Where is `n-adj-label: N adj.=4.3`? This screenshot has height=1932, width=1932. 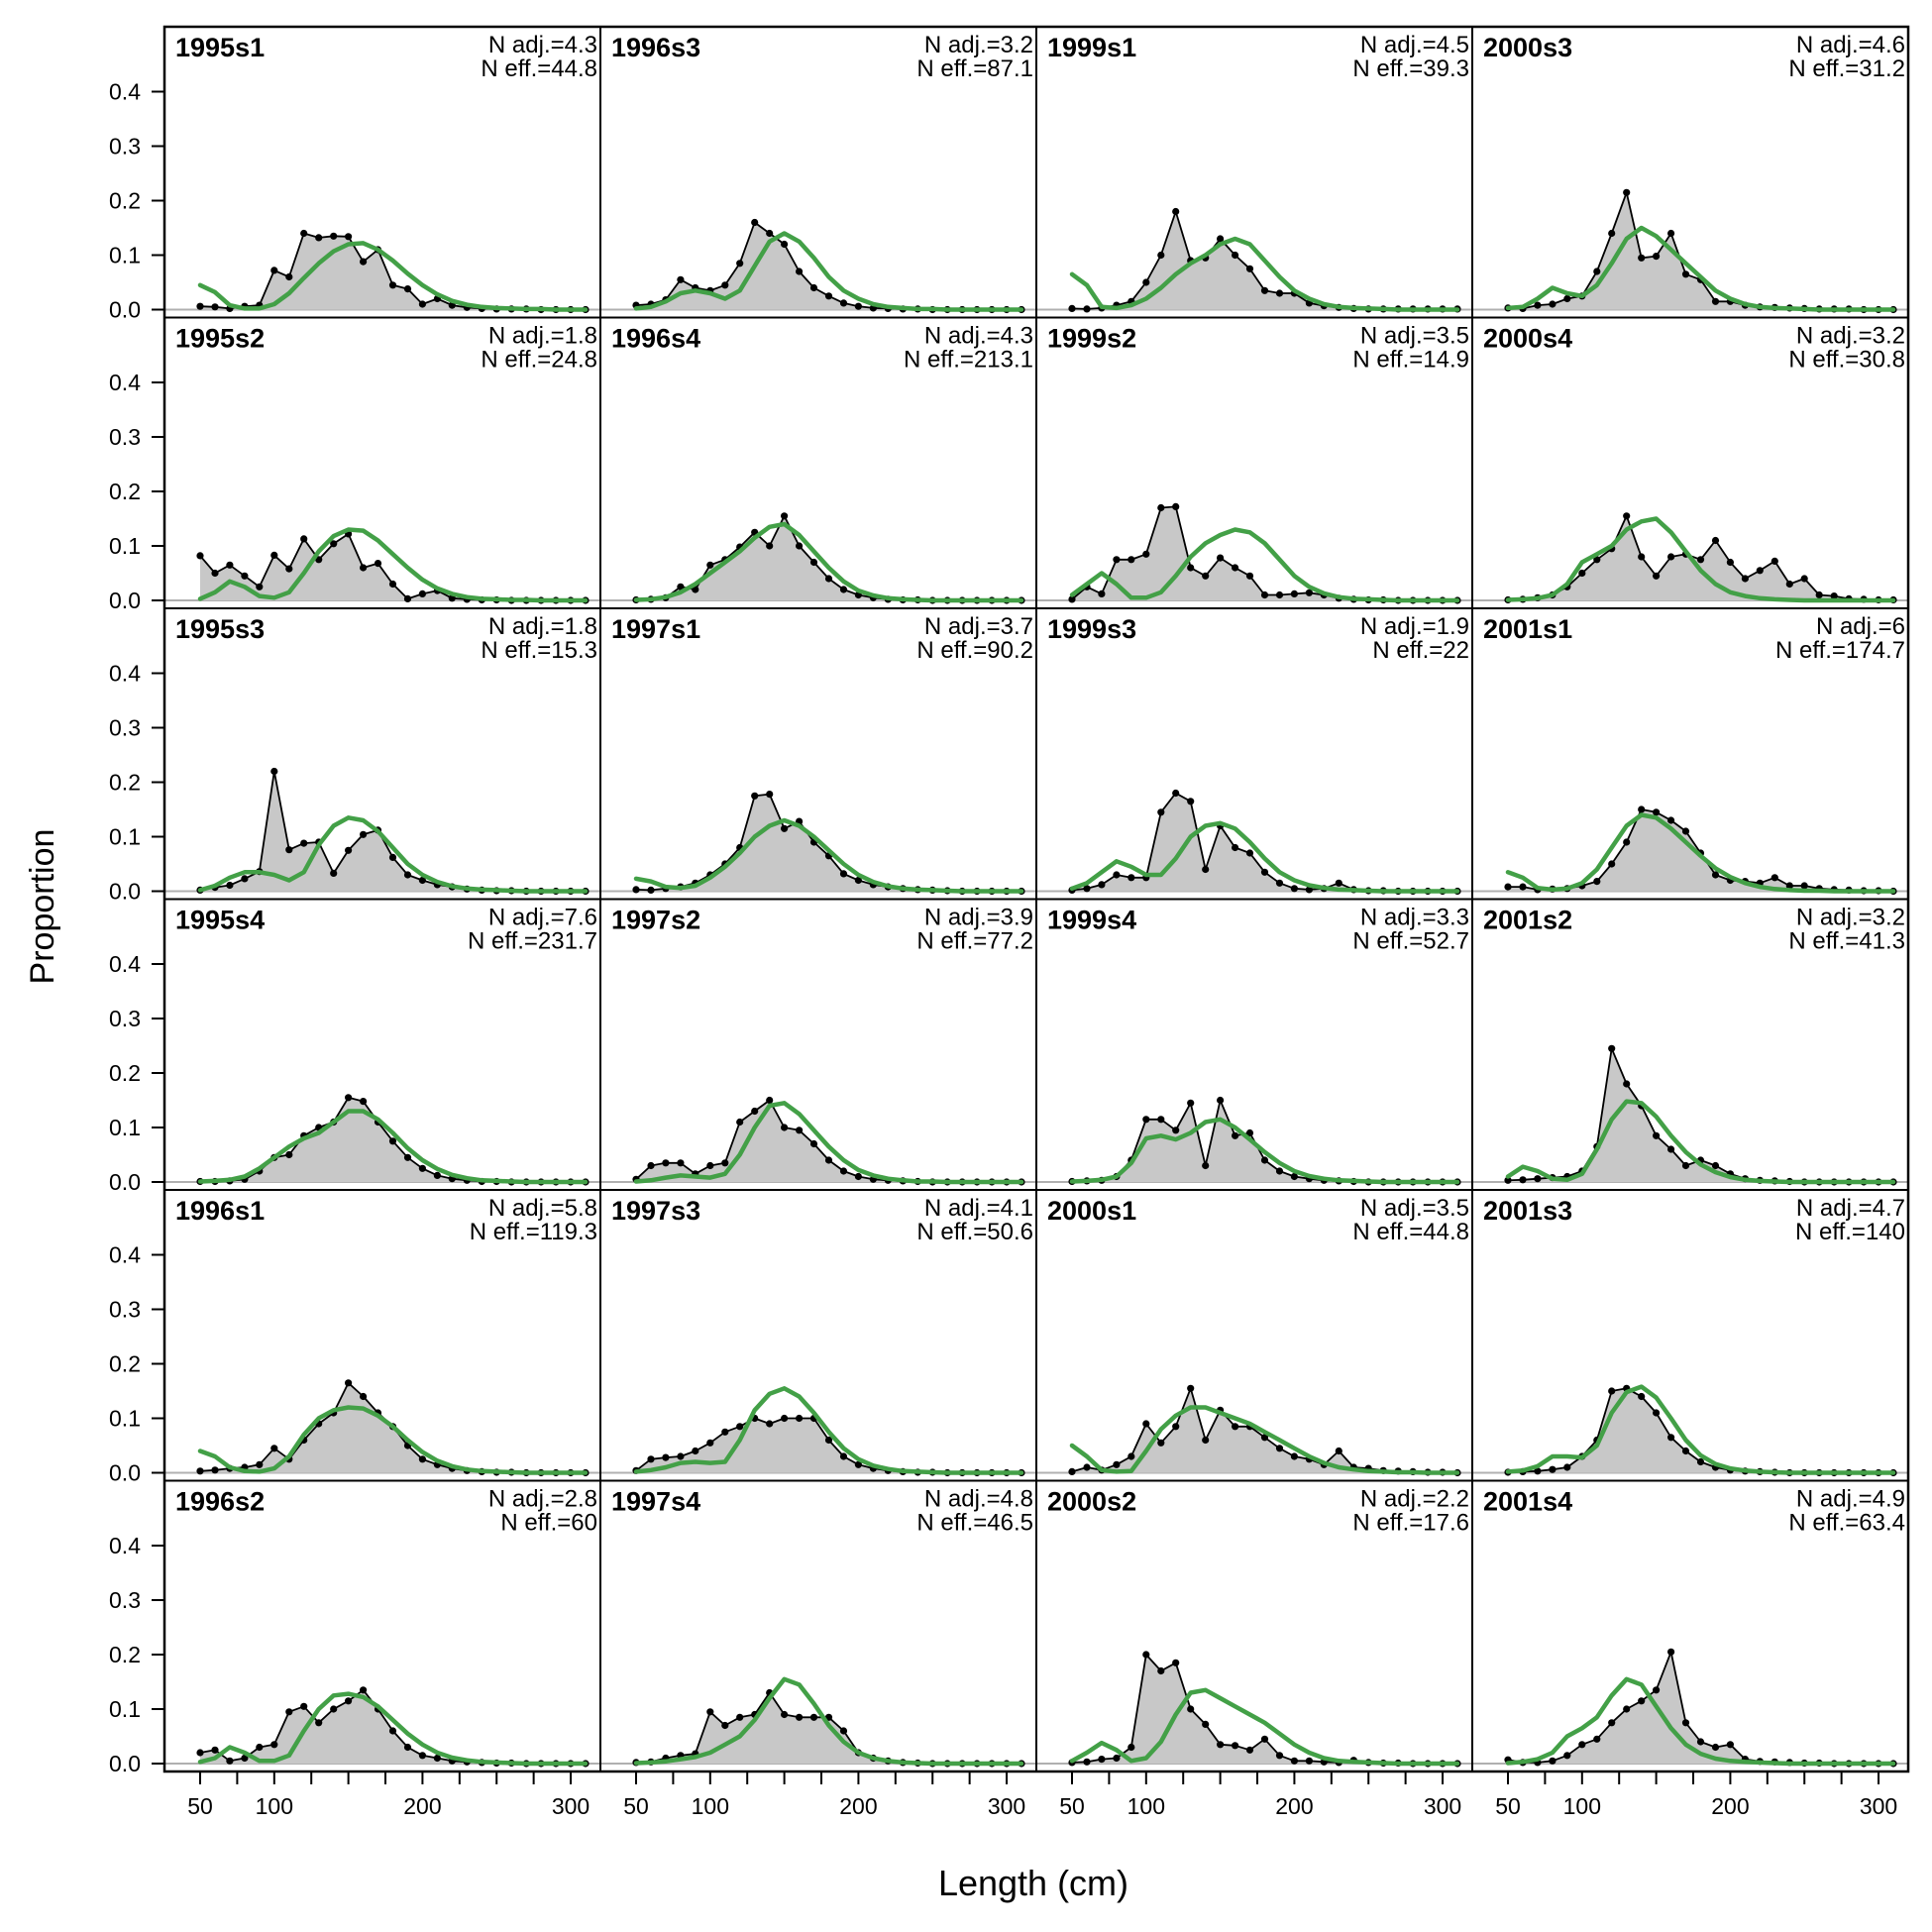 n-adj-label: N adj.=4.3 is located at coordinates (978, 336).